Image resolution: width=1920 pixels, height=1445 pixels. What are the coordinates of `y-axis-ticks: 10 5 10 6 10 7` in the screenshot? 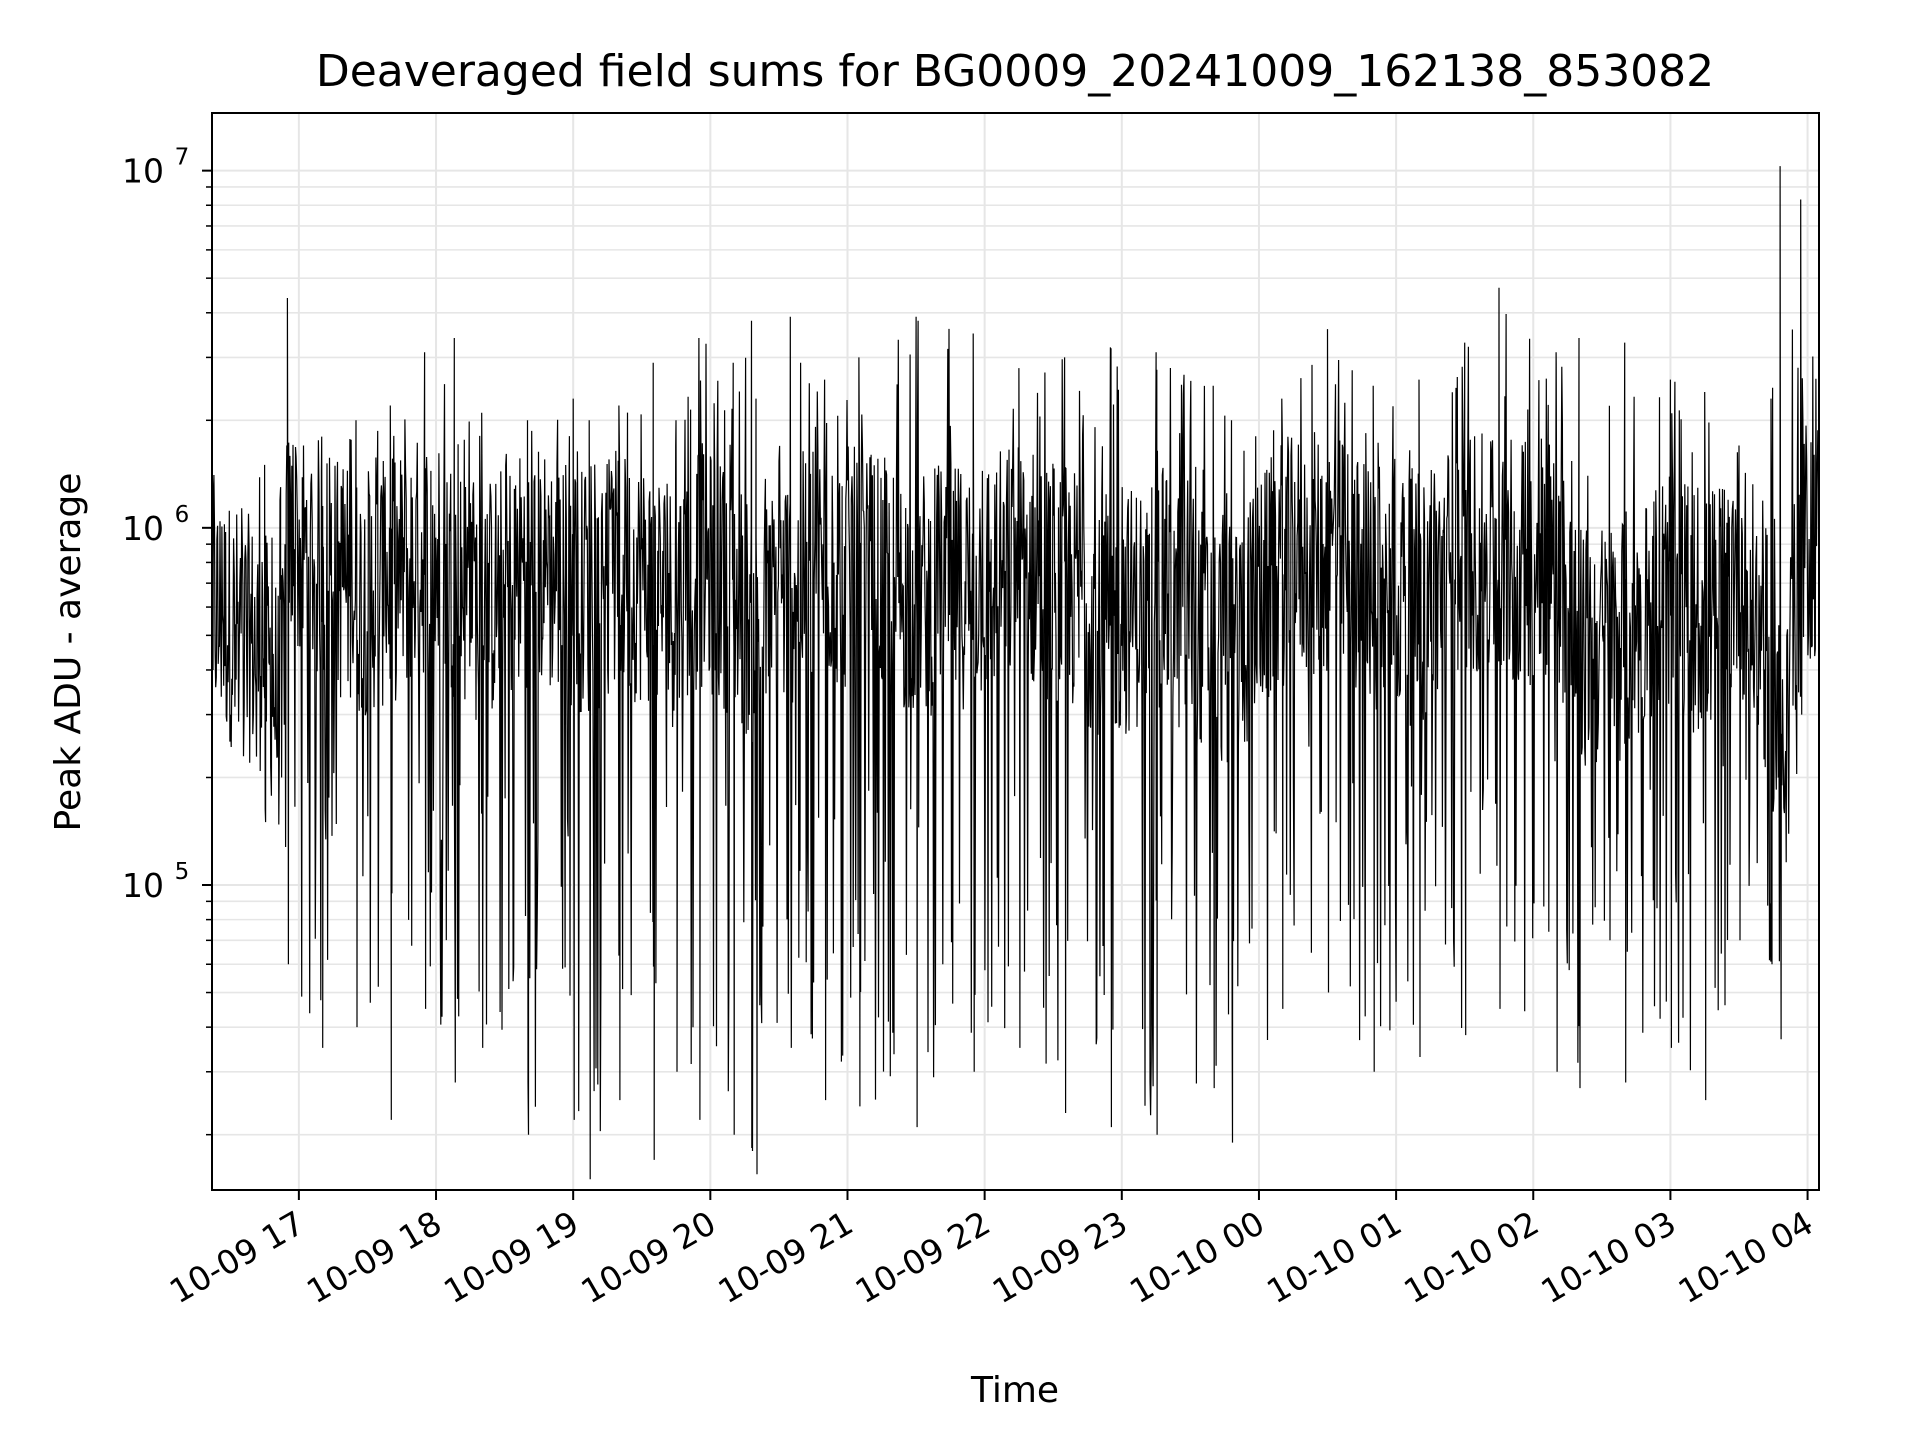 It's located at (167, 640).